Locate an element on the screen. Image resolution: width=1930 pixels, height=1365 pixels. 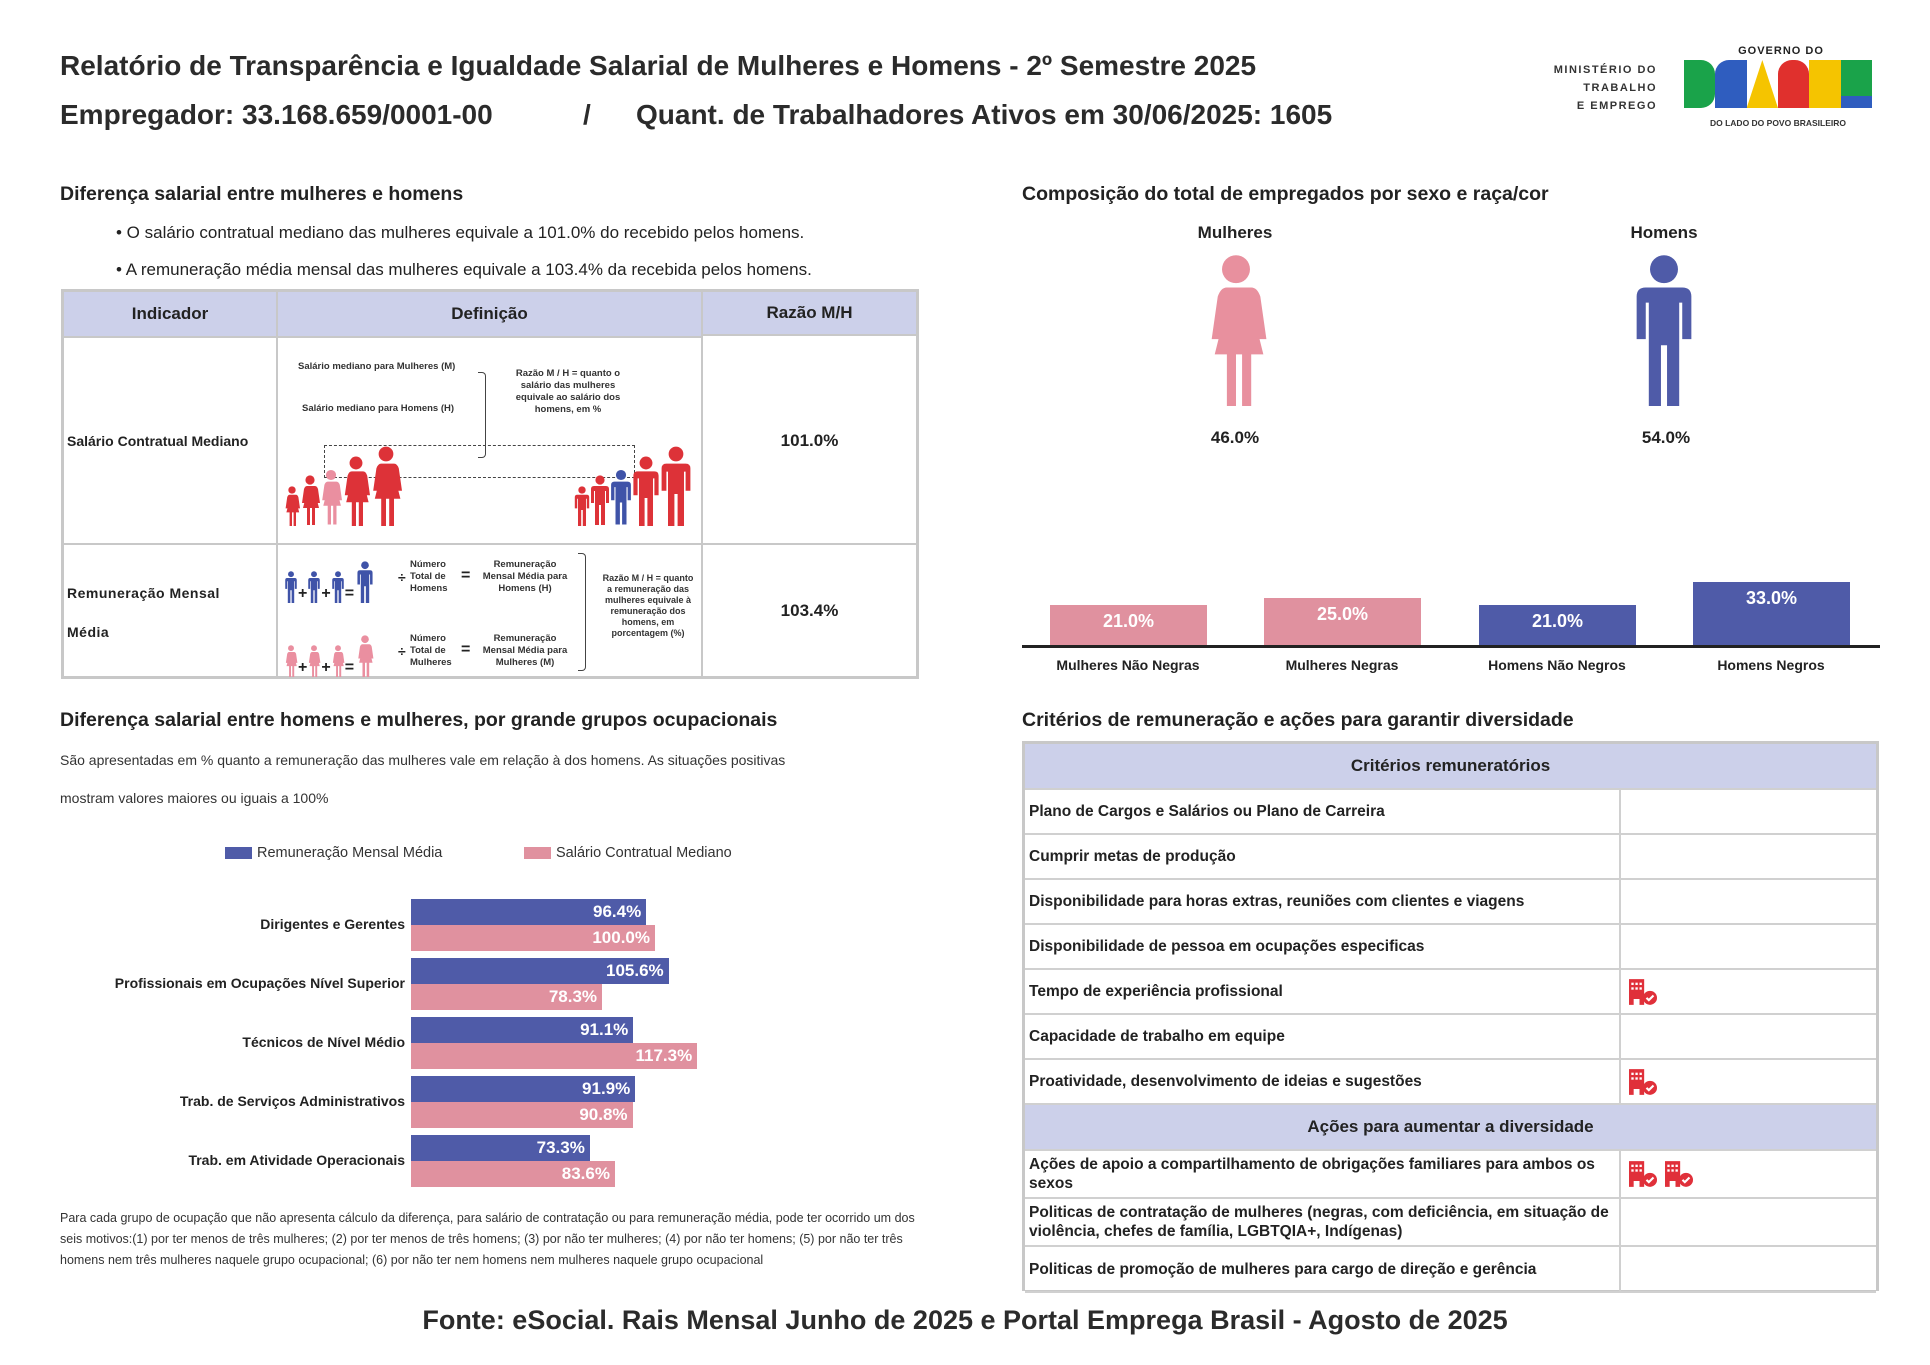
bar-value-label: 78.3% is located at coordinates (573, 996).